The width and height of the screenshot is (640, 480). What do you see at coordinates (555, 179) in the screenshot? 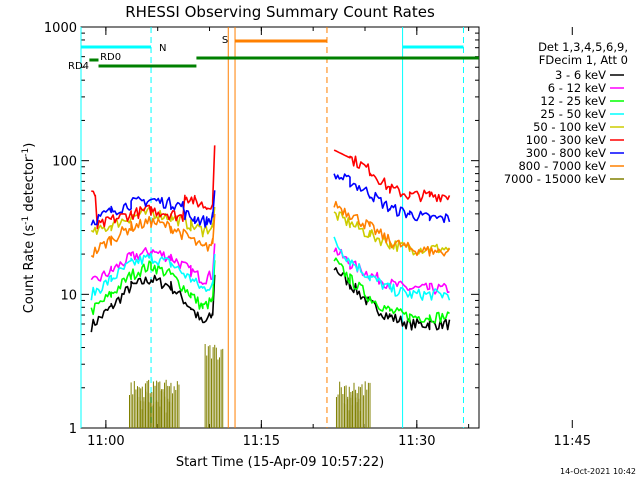
I see `legend-label: 7000 - 15000 keV` at bounding box center [555, 179].